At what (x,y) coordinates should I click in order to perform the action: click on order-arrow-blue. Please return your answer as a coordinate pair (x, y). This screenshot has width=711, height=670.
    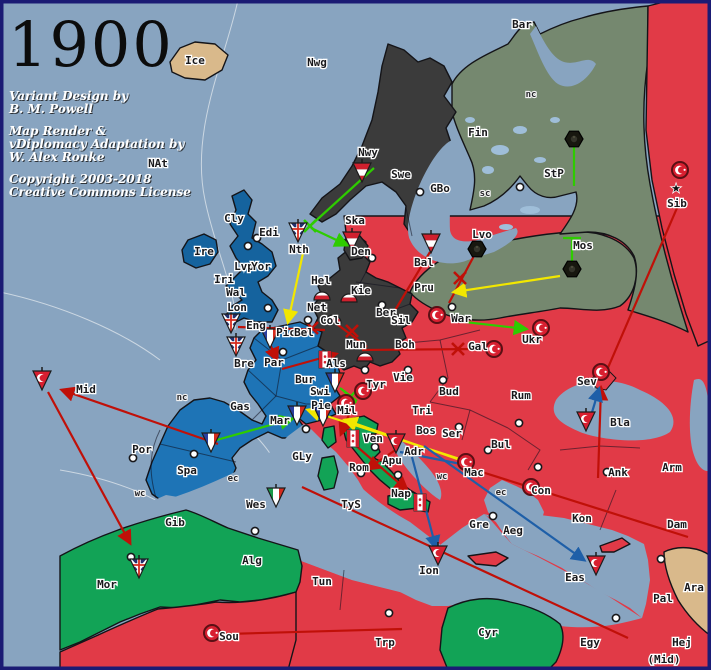
    Looking at the image, I should click on (430, 458).